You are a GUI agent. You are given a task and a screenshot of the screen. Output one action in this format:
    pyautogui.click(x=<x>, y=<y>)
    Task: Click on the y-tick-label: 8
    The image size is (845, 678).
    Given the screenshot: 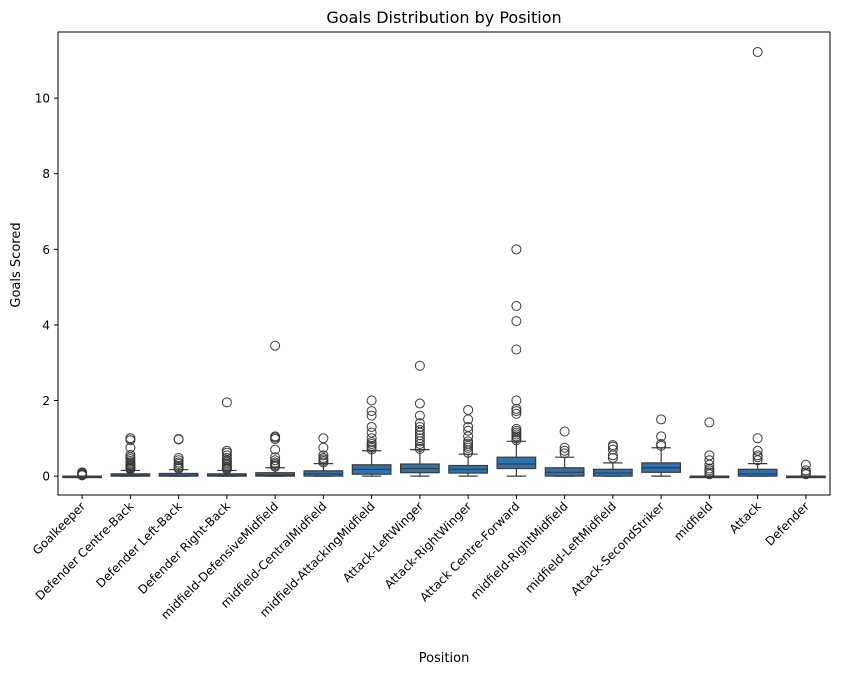 What is the action you would take?
    pyautogui.click(x=46, y=174)
    